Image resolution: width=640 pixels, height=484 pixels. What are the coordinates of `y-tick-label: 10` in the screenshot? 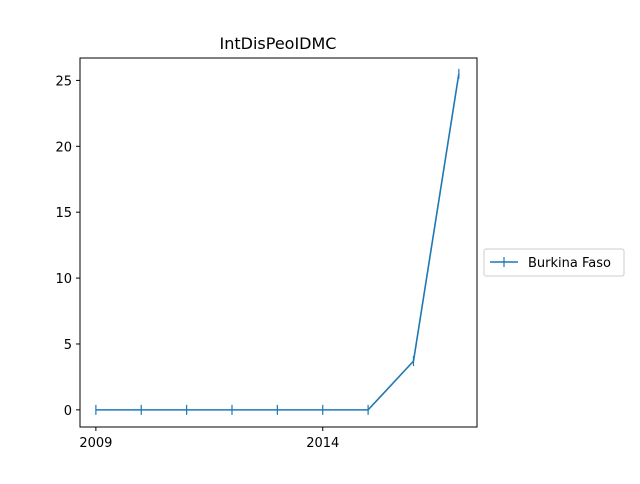 It's located at (63, 279).